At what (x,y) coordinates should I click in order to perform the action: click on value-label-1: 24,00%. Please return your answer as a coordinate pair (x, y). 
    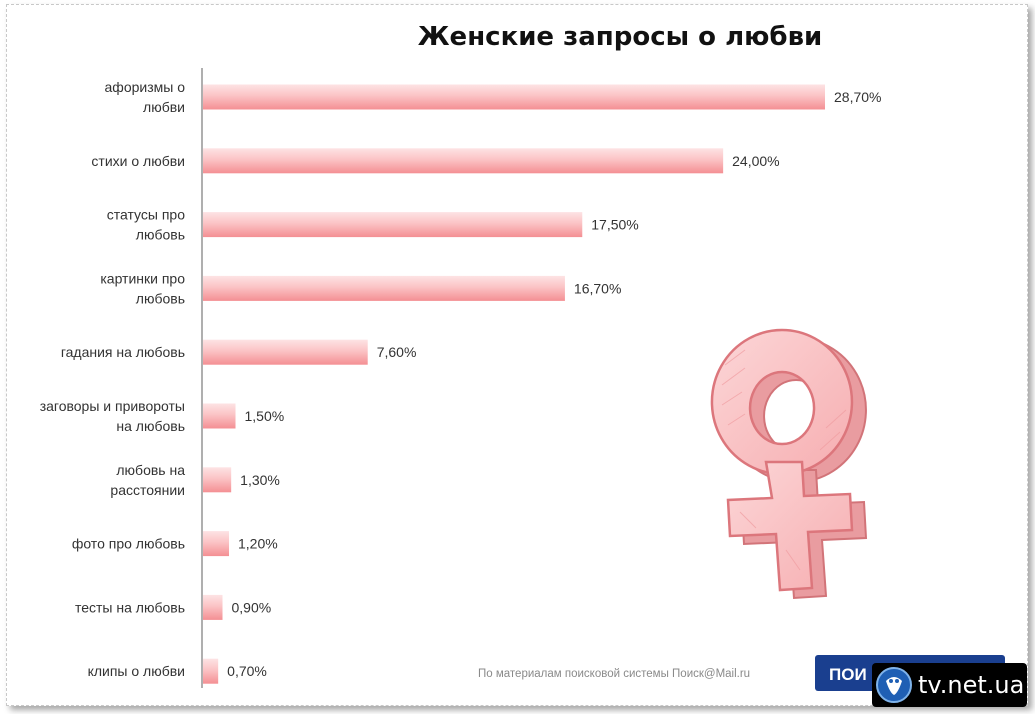
    Looking at the image, I should click on (755, 161).